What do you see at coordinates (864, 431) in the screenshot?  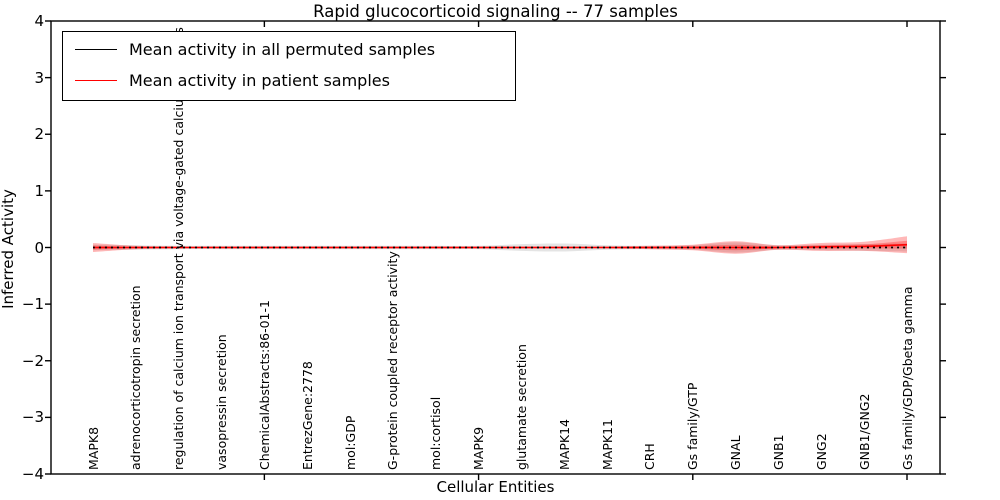 I see `x-tick-label: GNB1/GNG2` at bounding box center [864, 431].